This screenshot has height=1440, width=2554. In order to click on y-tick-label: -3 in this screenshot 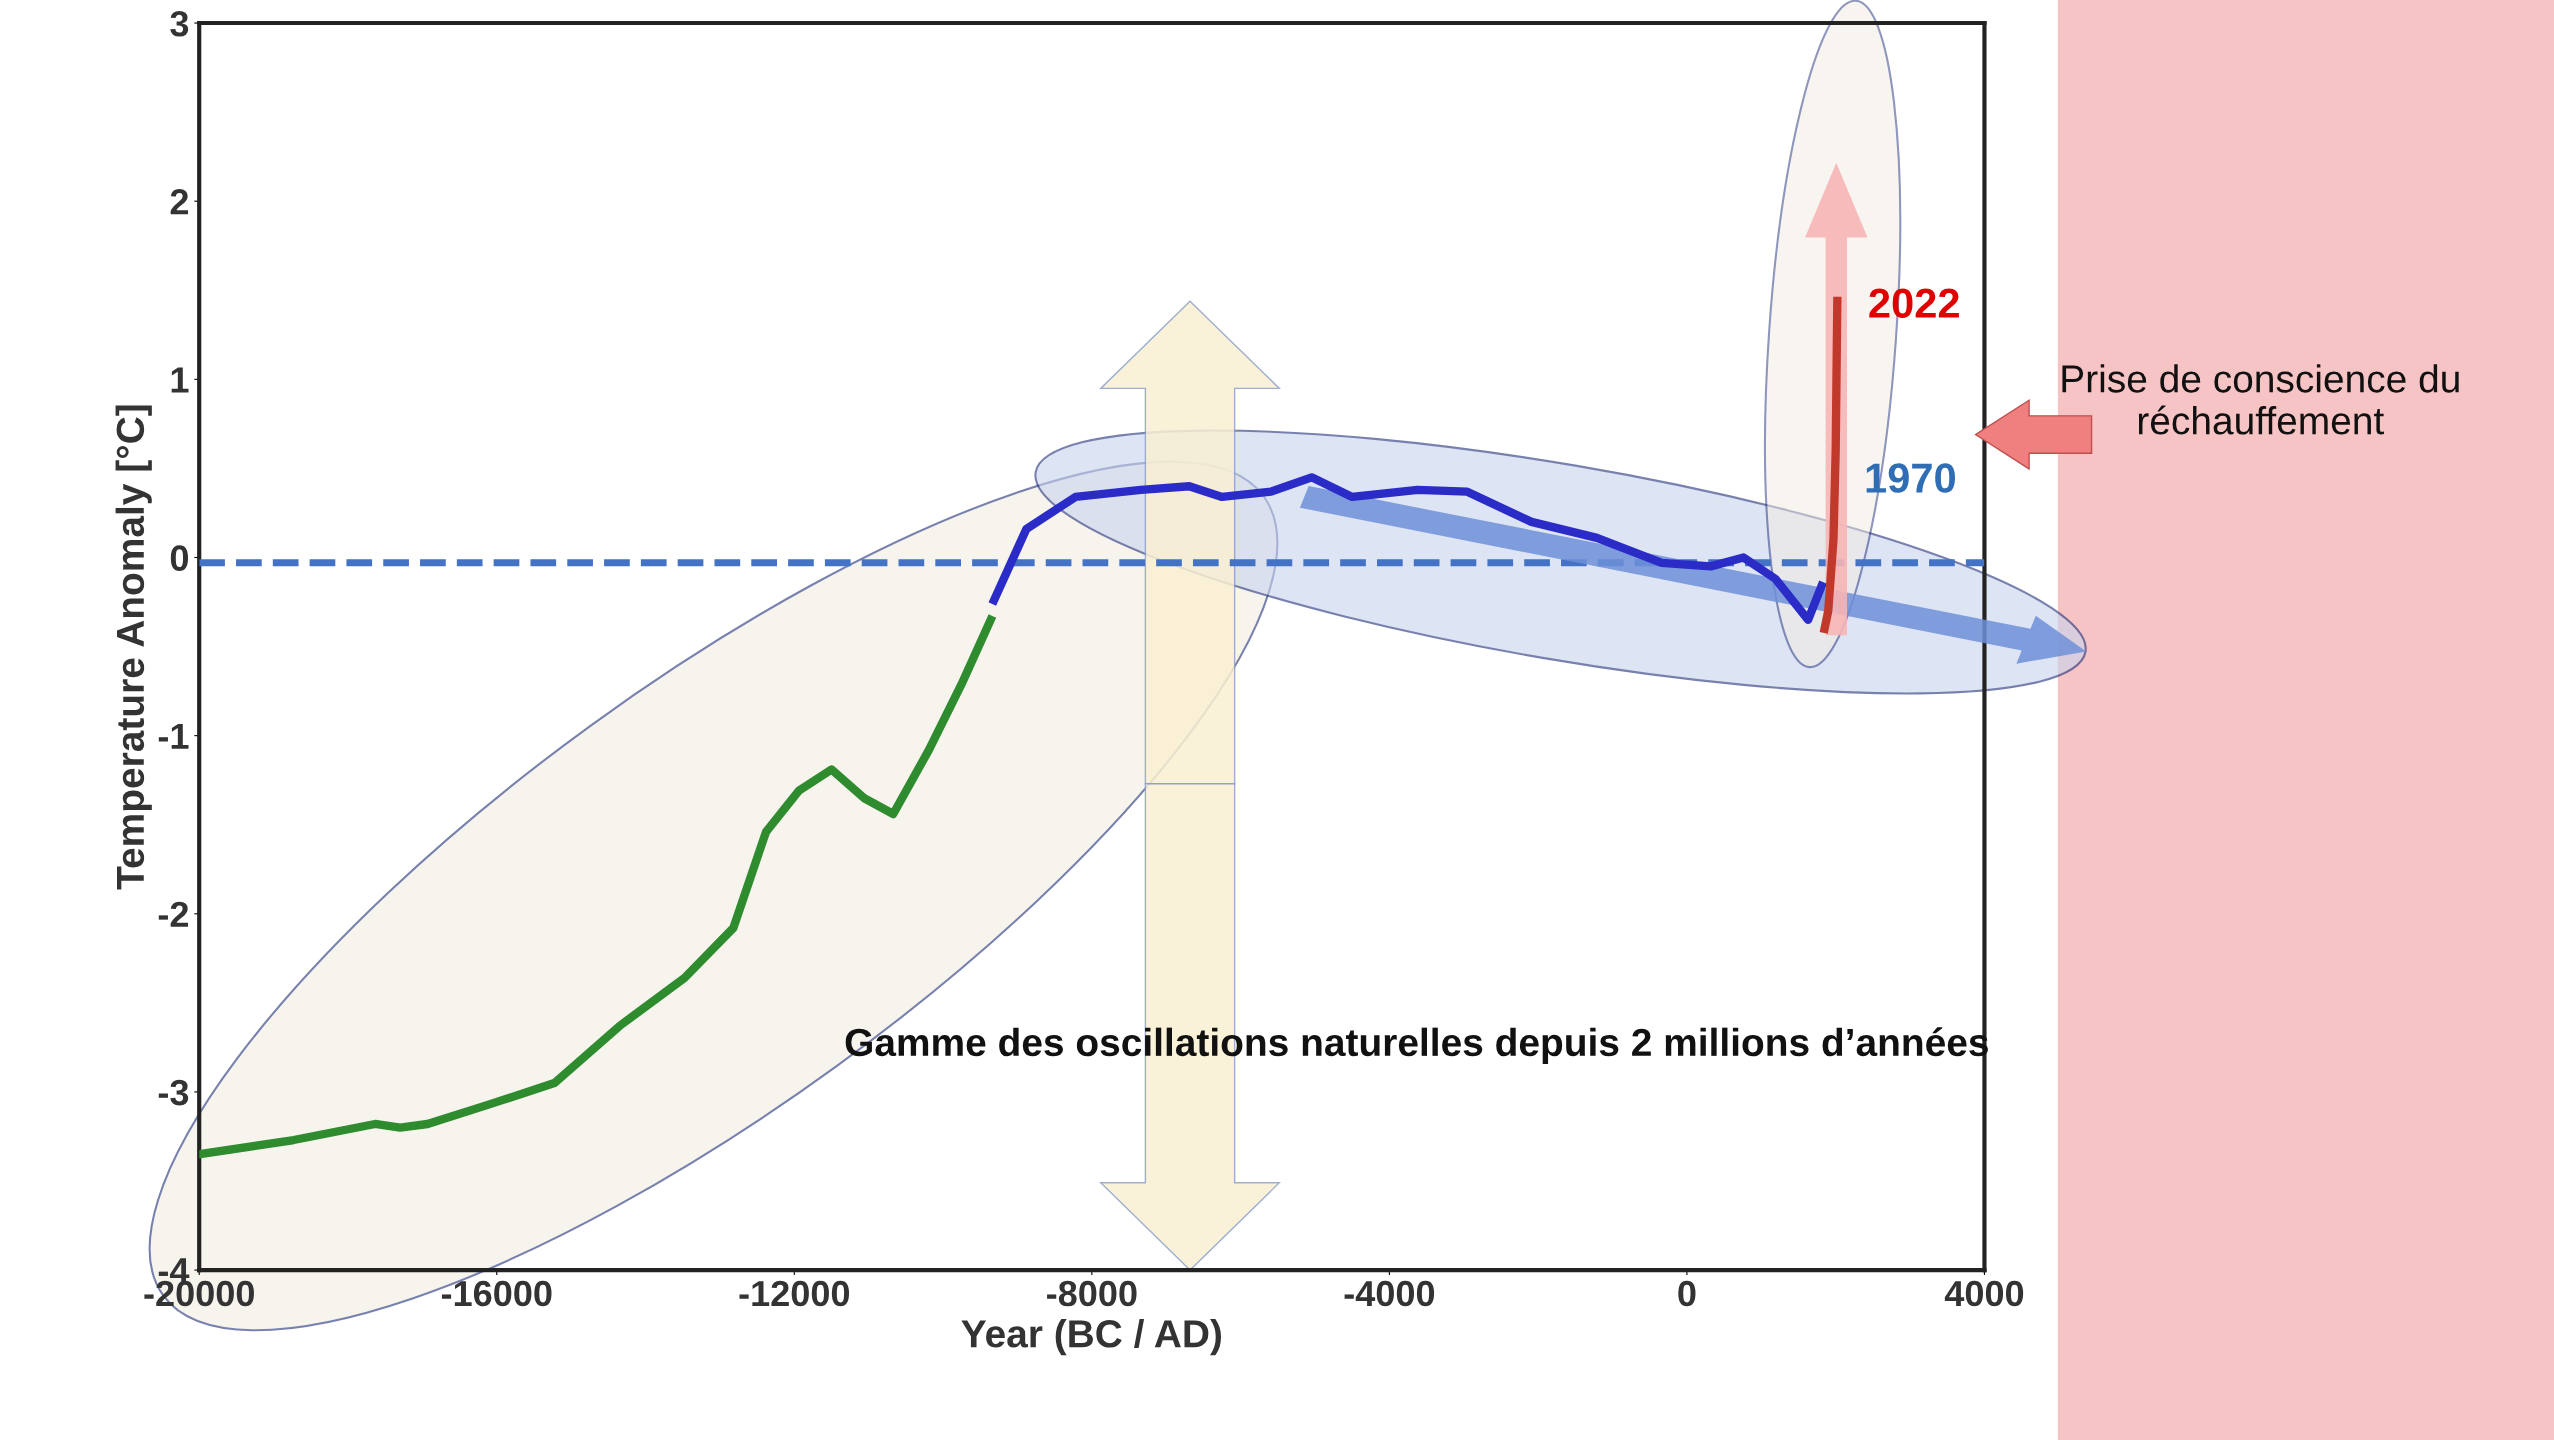, I will do `click(173, 1092)`.